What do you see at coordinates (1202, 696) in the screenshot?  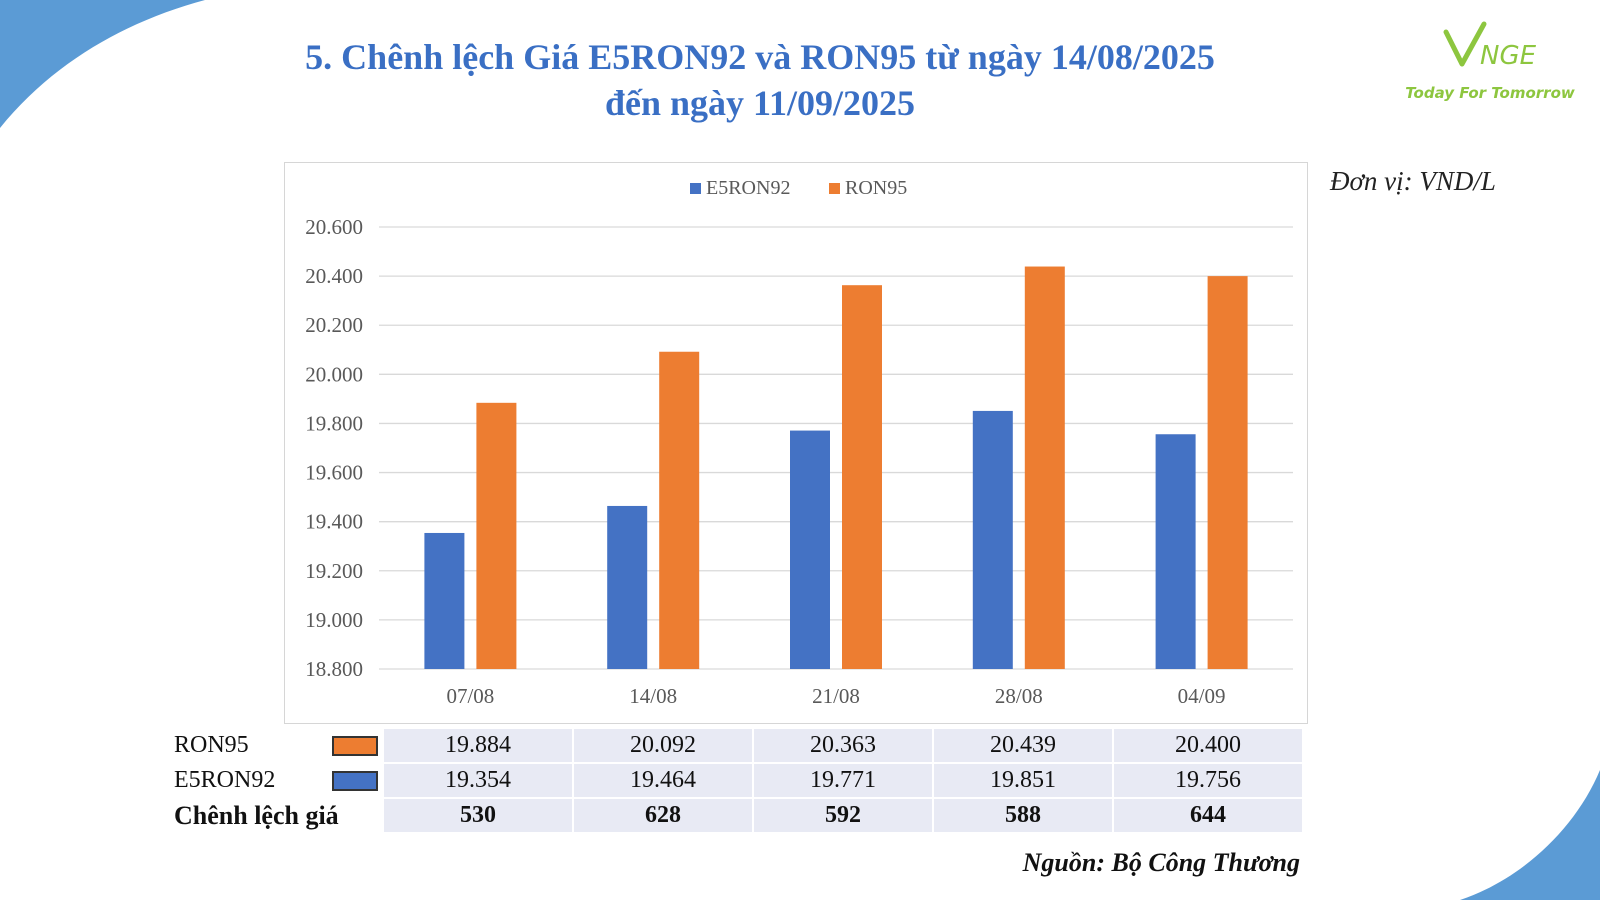 I see `x-tick-label: 04/09` at bounding box center [1202, 696].